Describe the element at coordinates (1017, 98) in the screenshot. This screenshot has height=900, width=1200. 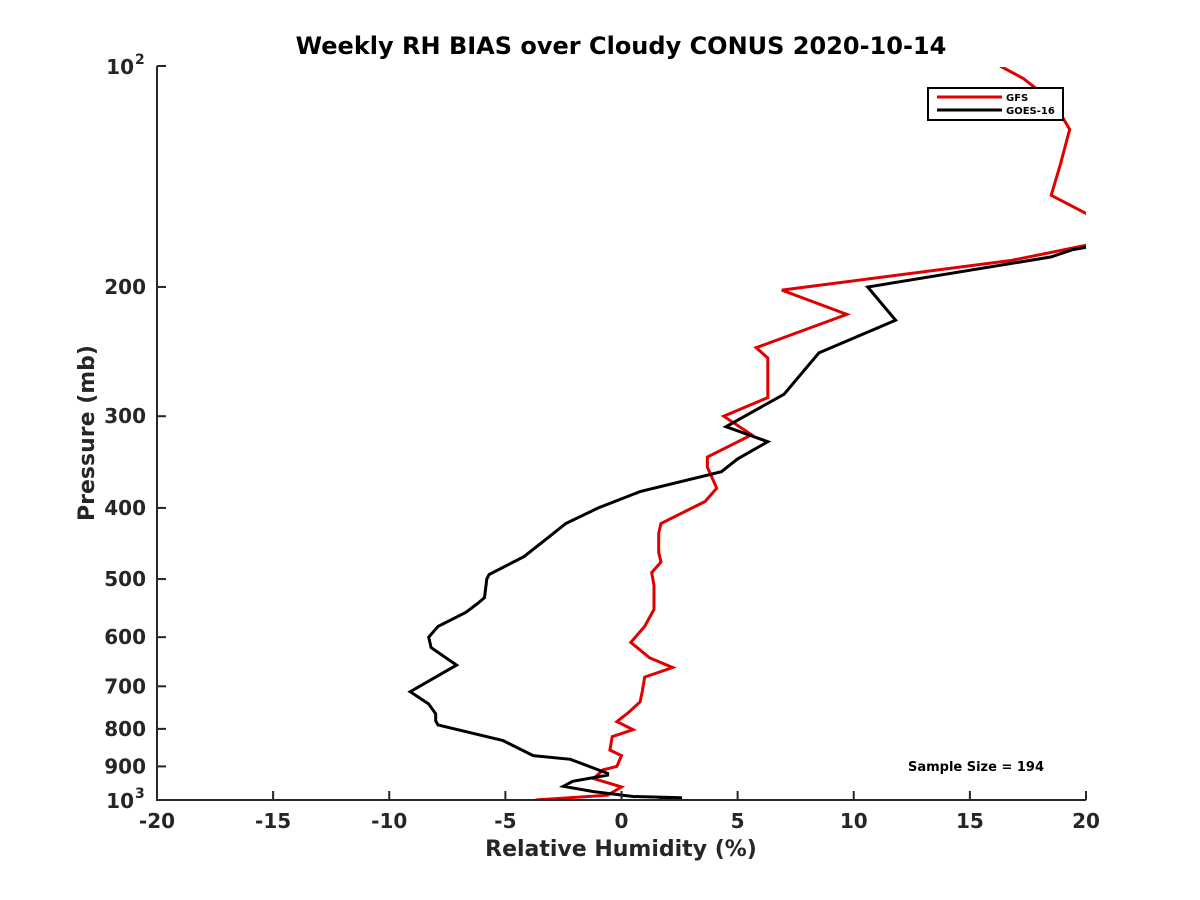
I see `legend-label: GFS` at that location.